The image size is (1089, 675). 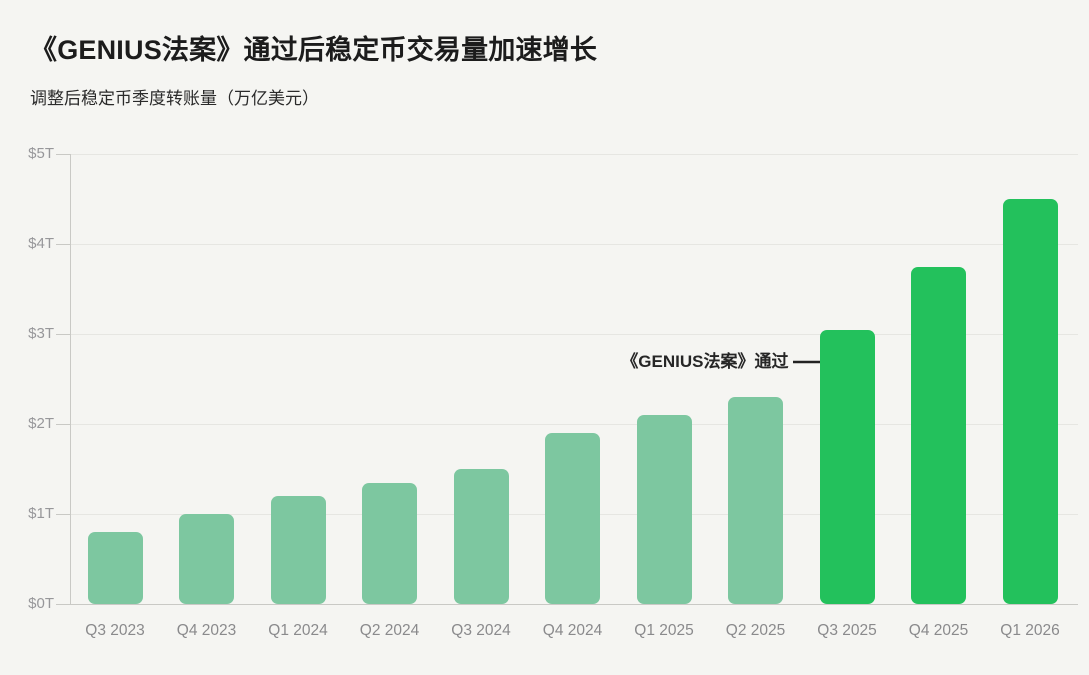 What do you see at coordinates (70, 379) in the screenshot?
I see `y-axis-line` at bounding box center [70, 379].